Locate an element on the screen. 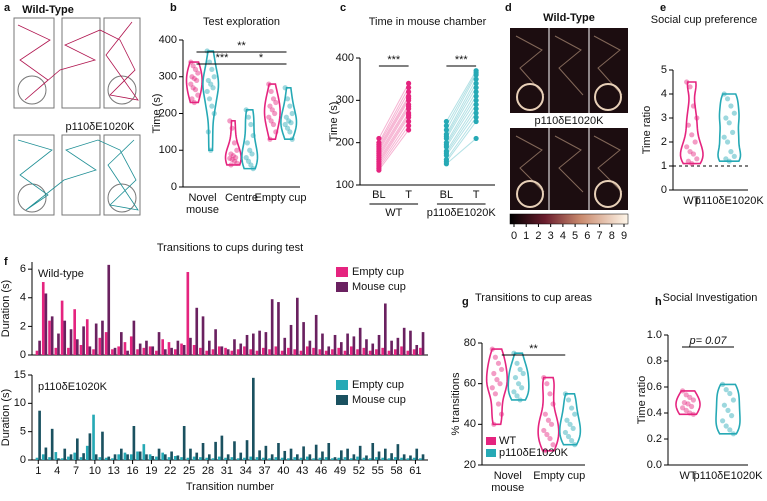 The image size is (767, 501). x-axis-label: Transition number is located at coordinates (230, 487).